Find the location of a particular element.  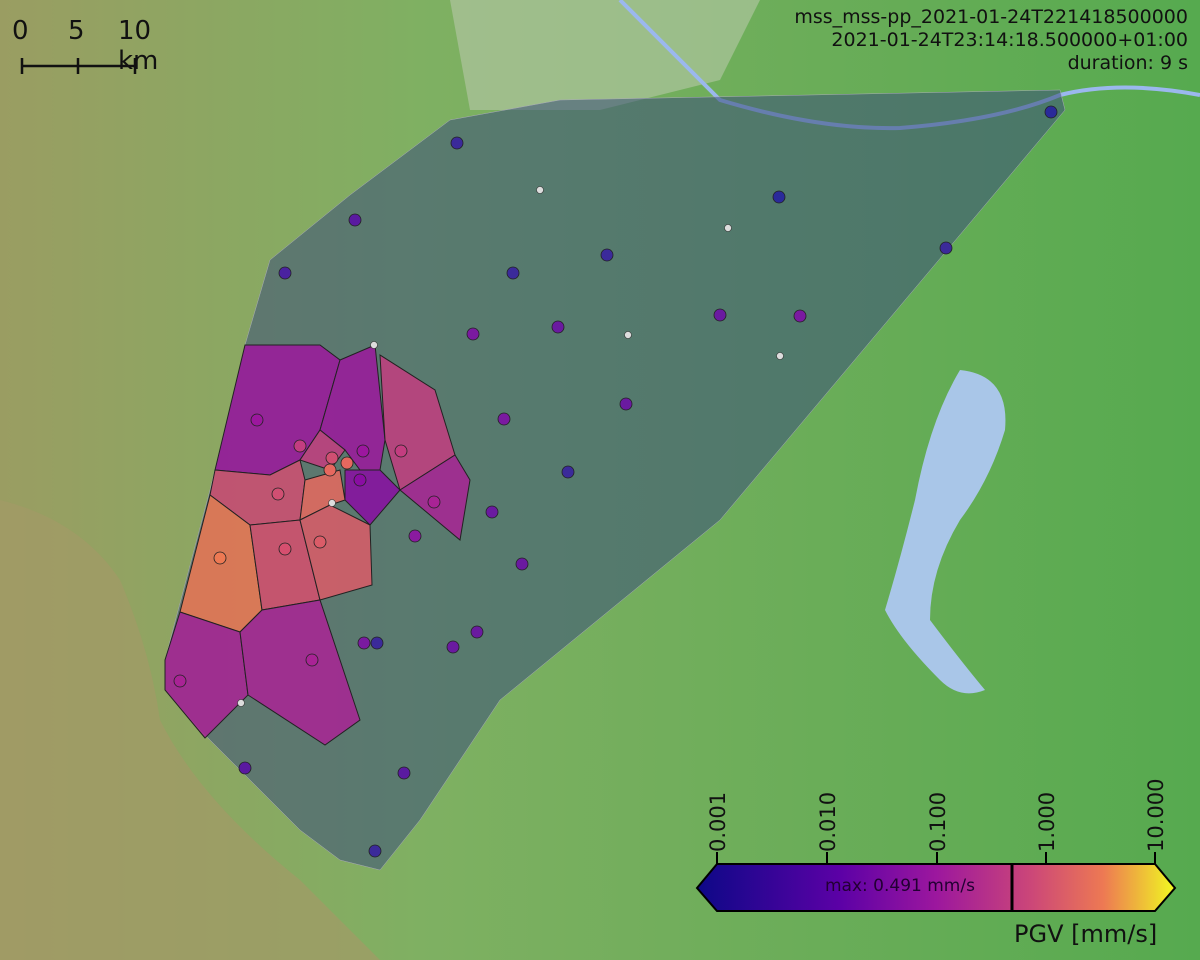

colorbar-tick-3: 1.000 is located at coordinates (1047, 821).